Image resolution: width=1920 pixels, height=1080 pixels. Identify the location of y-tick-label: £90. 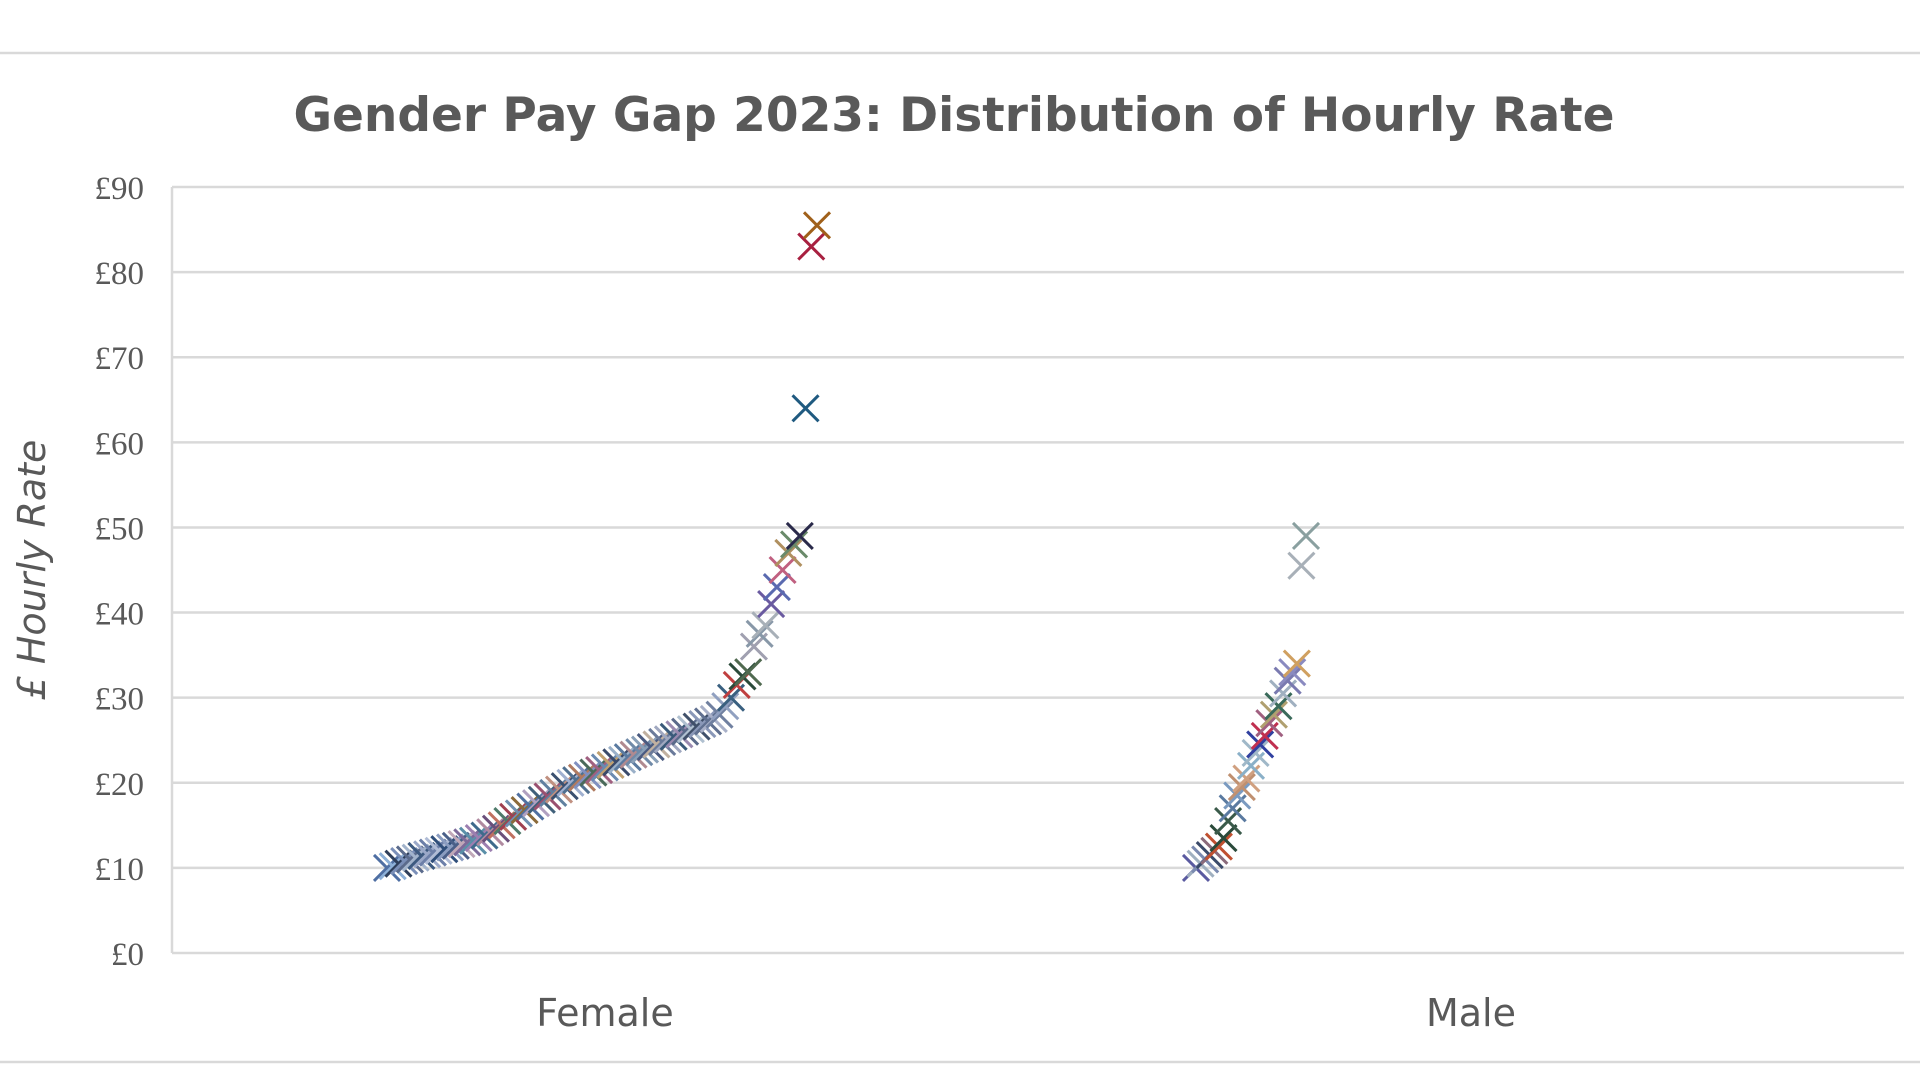
(120, 189).